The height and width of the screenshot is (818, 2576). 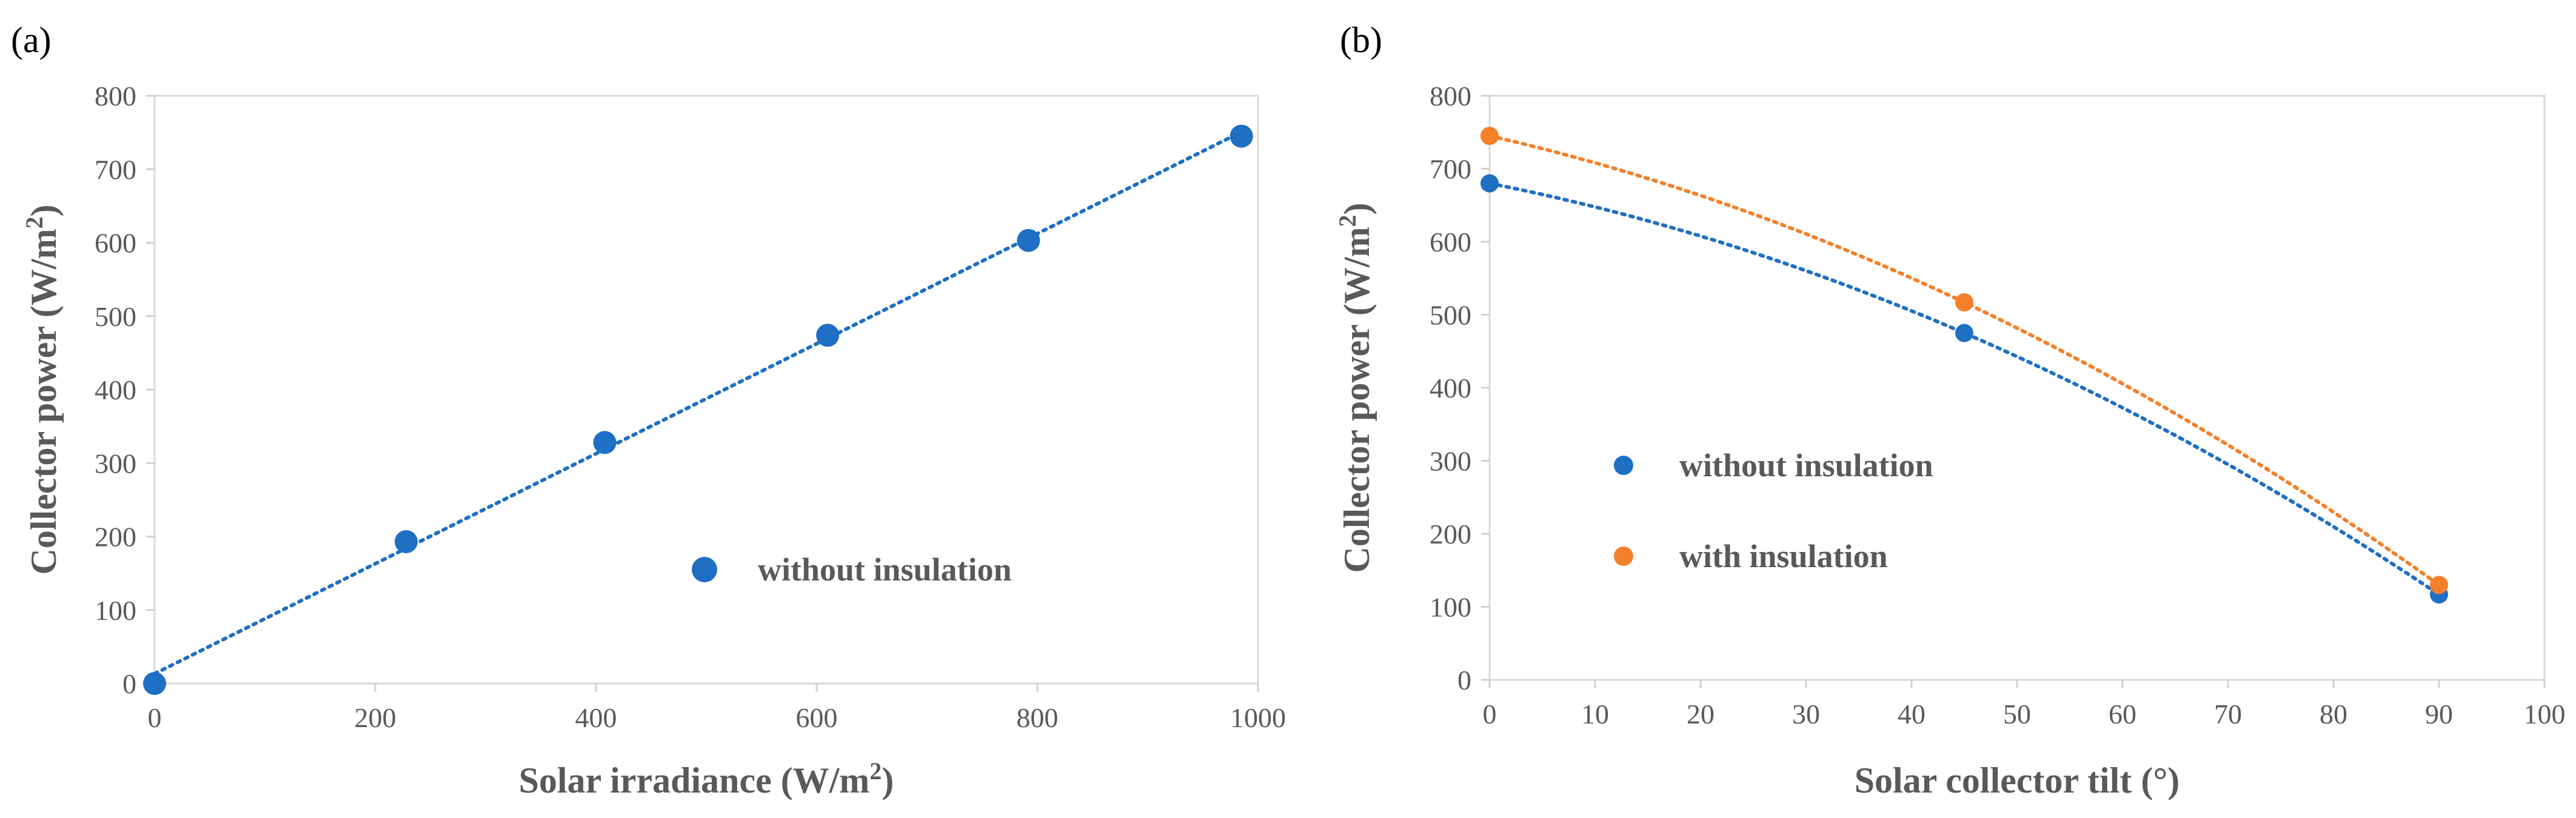 I want to click on x-tick-label: 80, so click(x=2333, y=715).